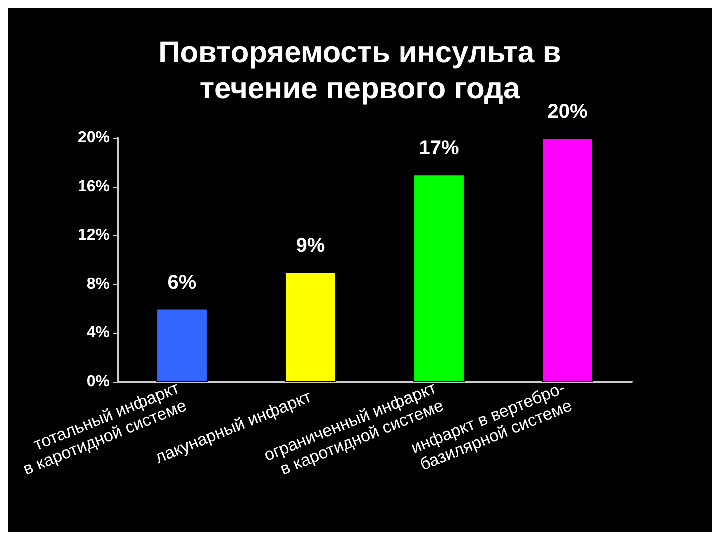 Image resolution: width=720 pixels, height=540 pixels. Describe the element at coordinates (439, 149) in the screenshot. I see `data-label: 17%` at that location.